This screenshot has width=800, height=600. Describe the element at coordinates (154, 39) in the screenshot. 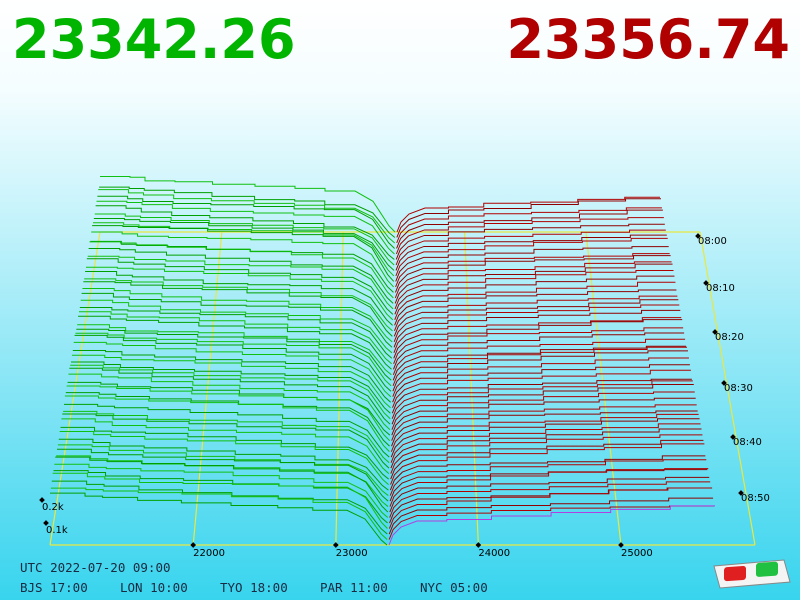

I see `bid-price: 23342.26` at that location.